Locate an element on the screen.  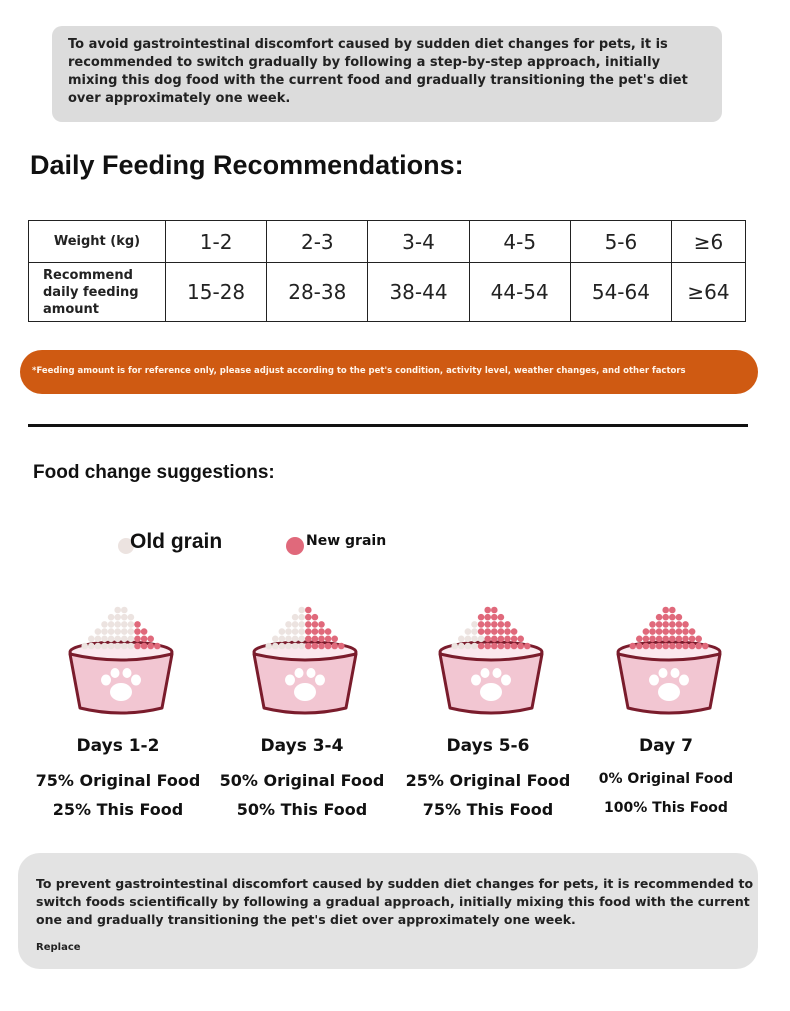
new-grain-dot-icon is located at coordinates (295, 546).